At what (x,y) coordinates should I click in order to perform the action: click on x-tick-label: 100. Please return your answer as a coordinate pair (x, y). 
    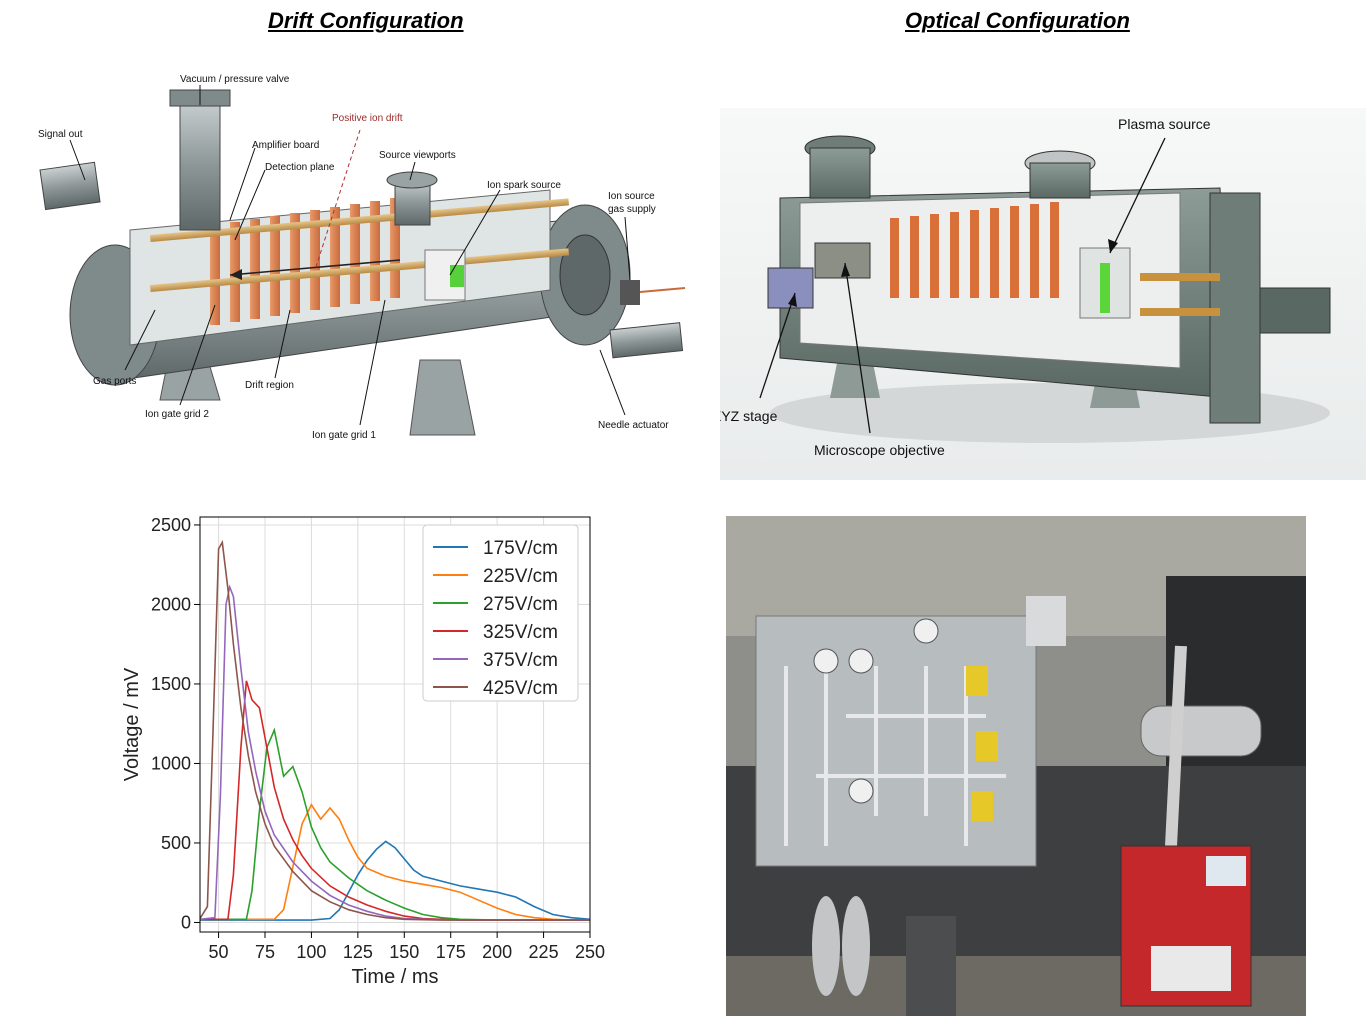
    Looking at the image, I should click on (311, 952).